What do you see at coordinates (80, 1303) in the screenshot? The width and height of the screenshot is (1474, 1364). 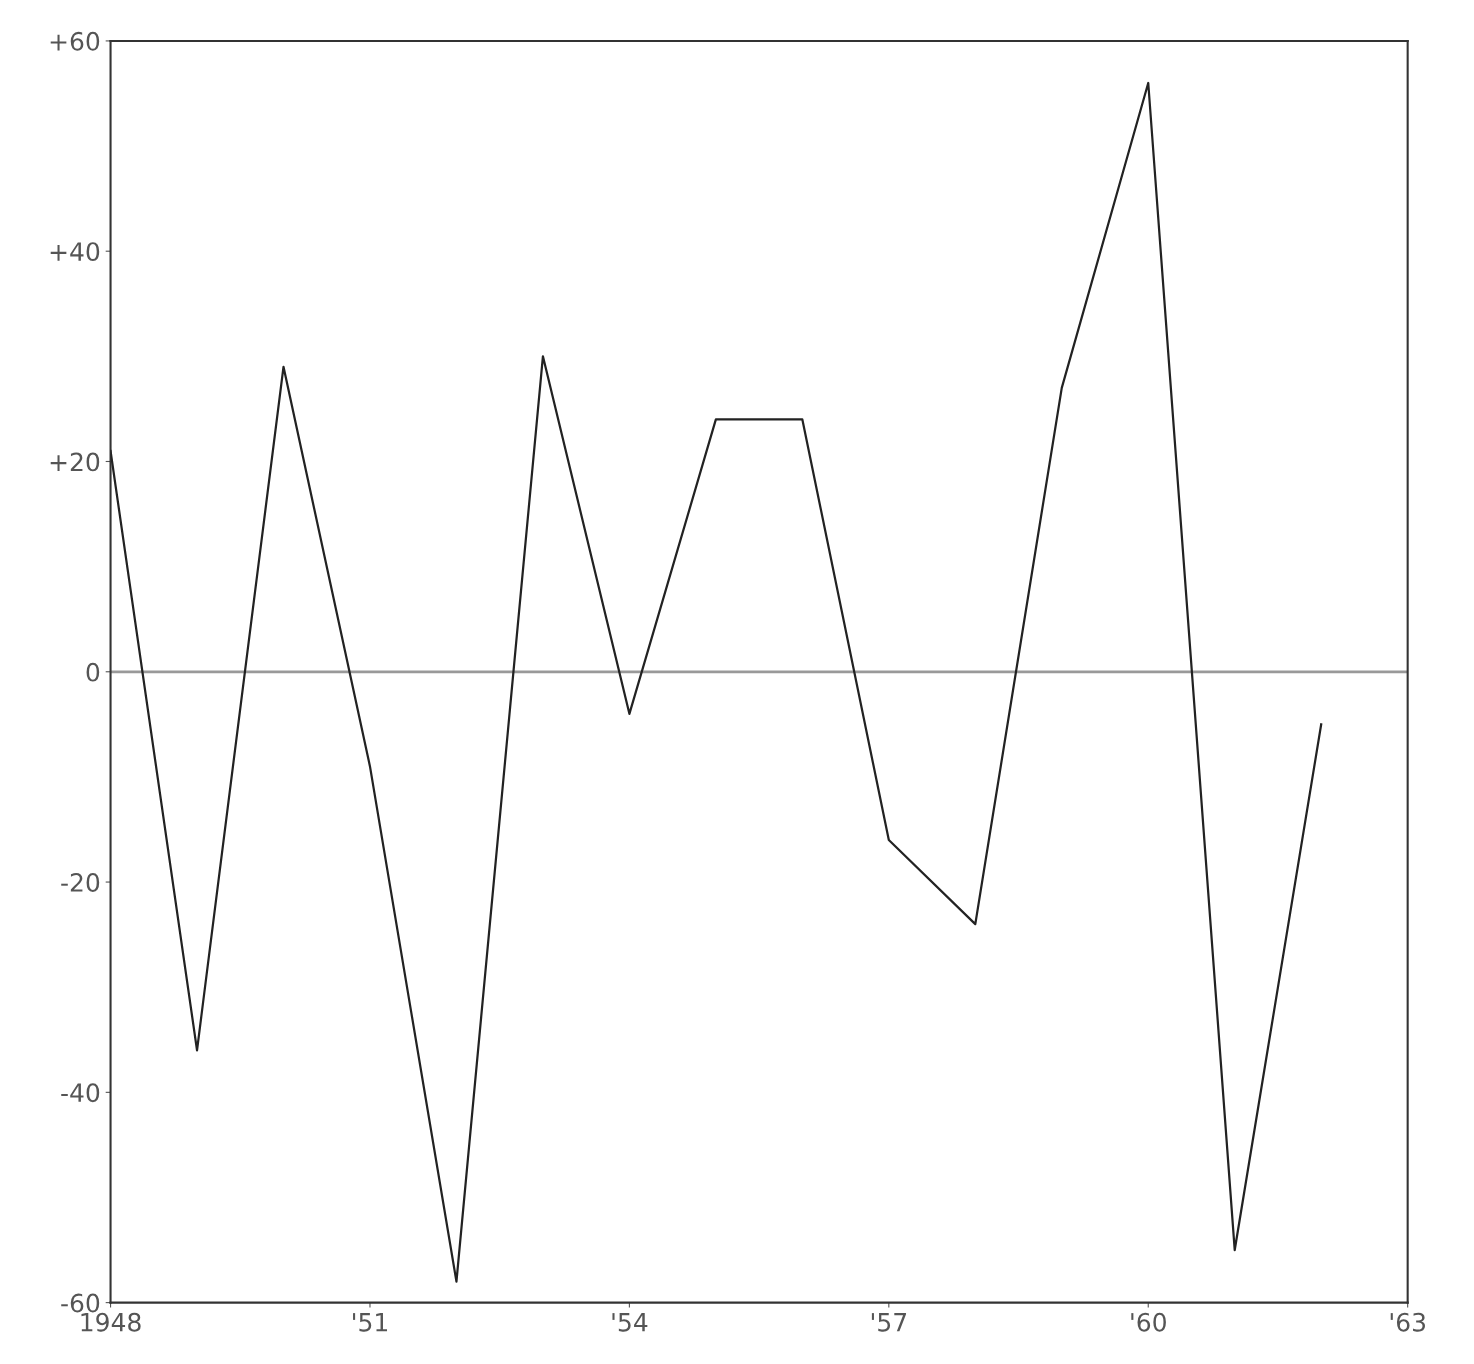 I see `y-tick-label: -60` at bounding box center [80, 1303].